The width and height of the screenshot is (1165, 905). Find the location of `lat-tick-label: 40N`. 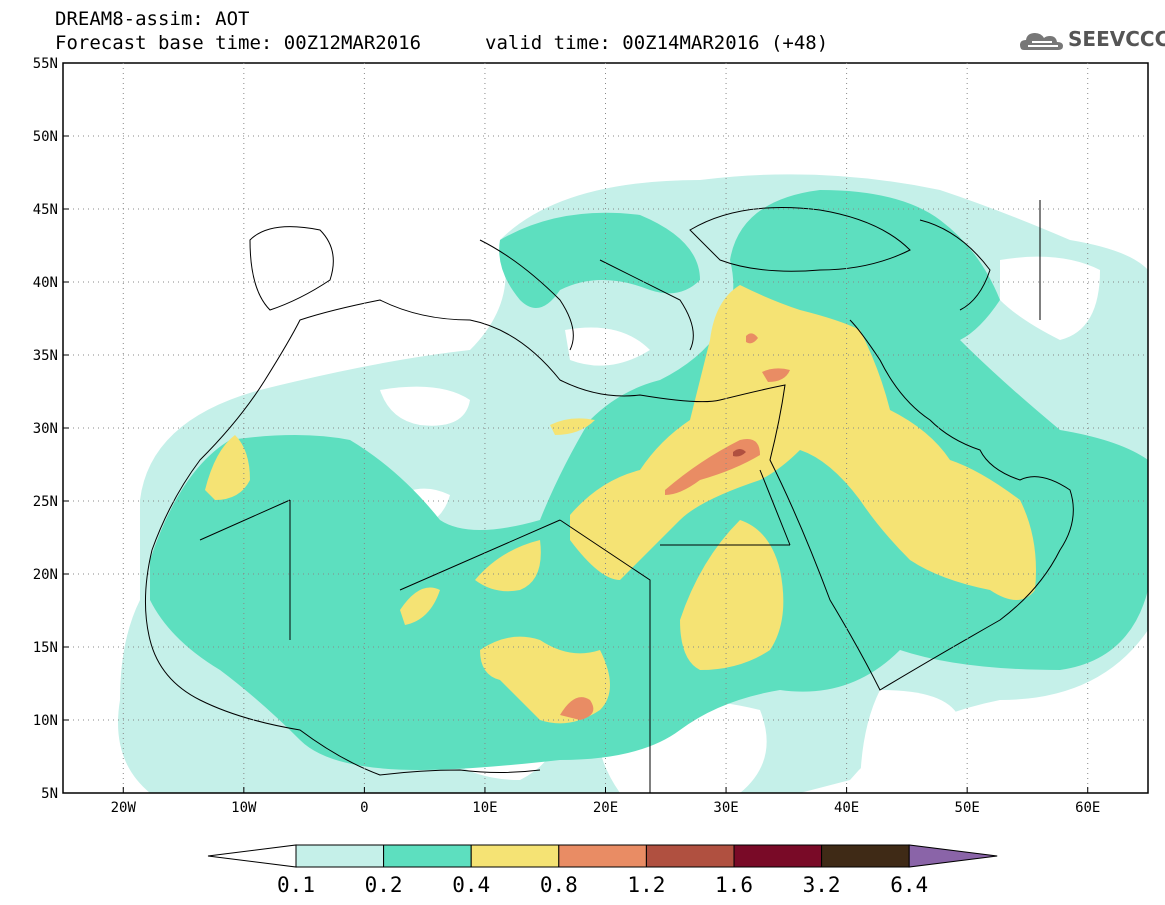

lat-tick-label: 40N is located at coordinates (45, 283).